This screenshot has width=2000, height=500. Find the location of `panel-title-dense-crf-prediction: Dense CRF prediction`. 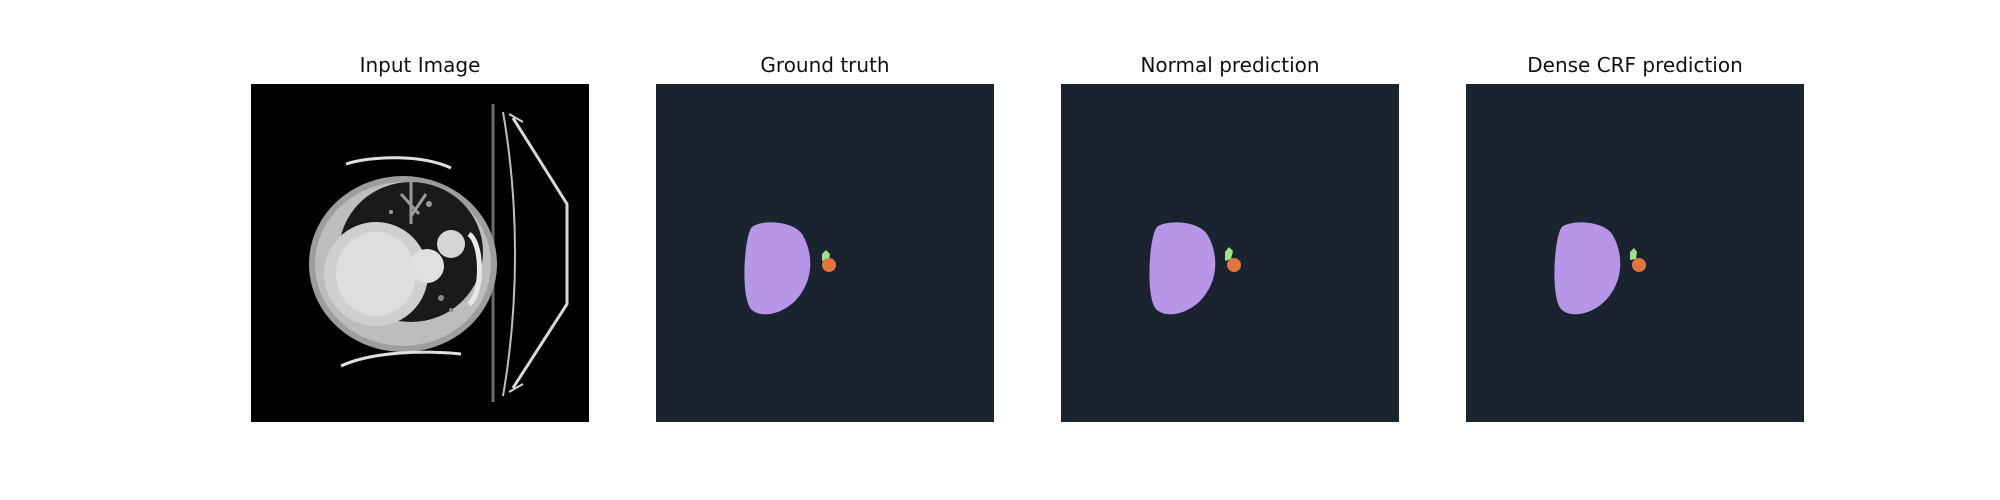

panel-title-dense-crf-prediction: Dense CRF prediction is located at coordinates (1635, 65).